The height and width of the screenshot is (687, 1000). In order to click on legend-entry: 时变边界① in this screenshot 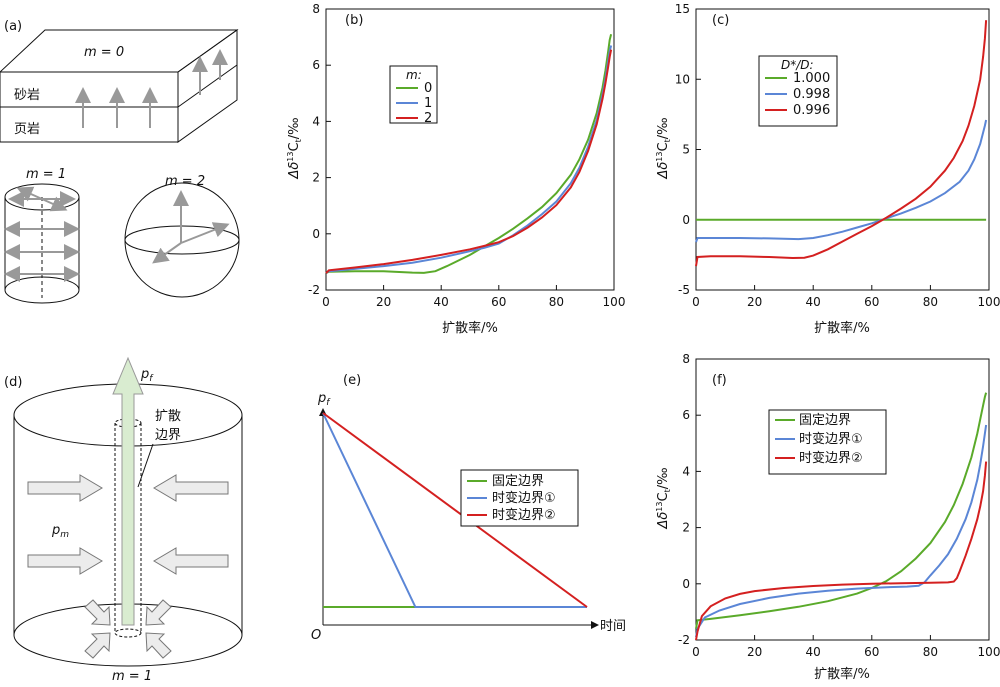, I will do `click(831, 439)`.